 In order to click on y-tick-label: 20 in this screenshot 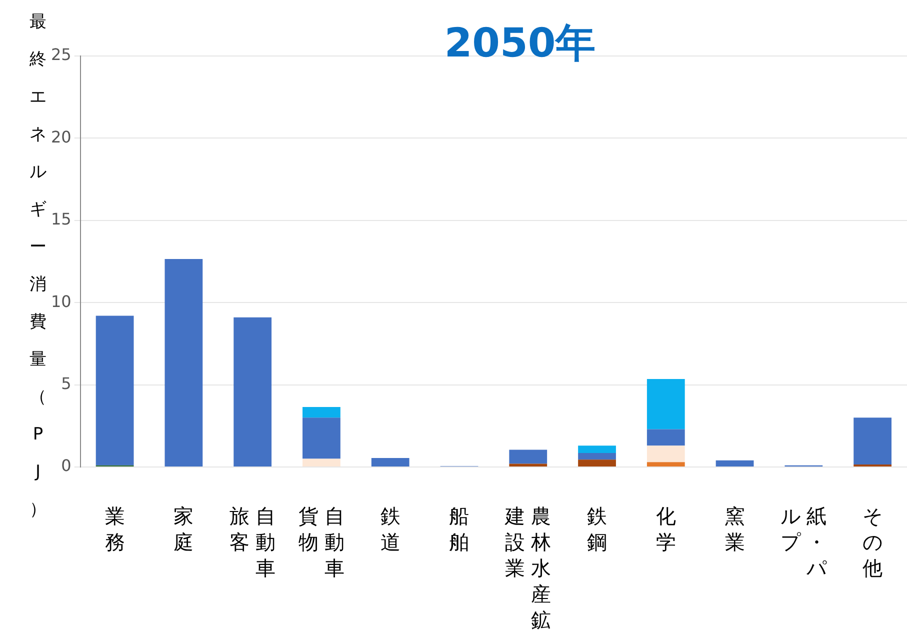, I will do `click(61, 136)`.